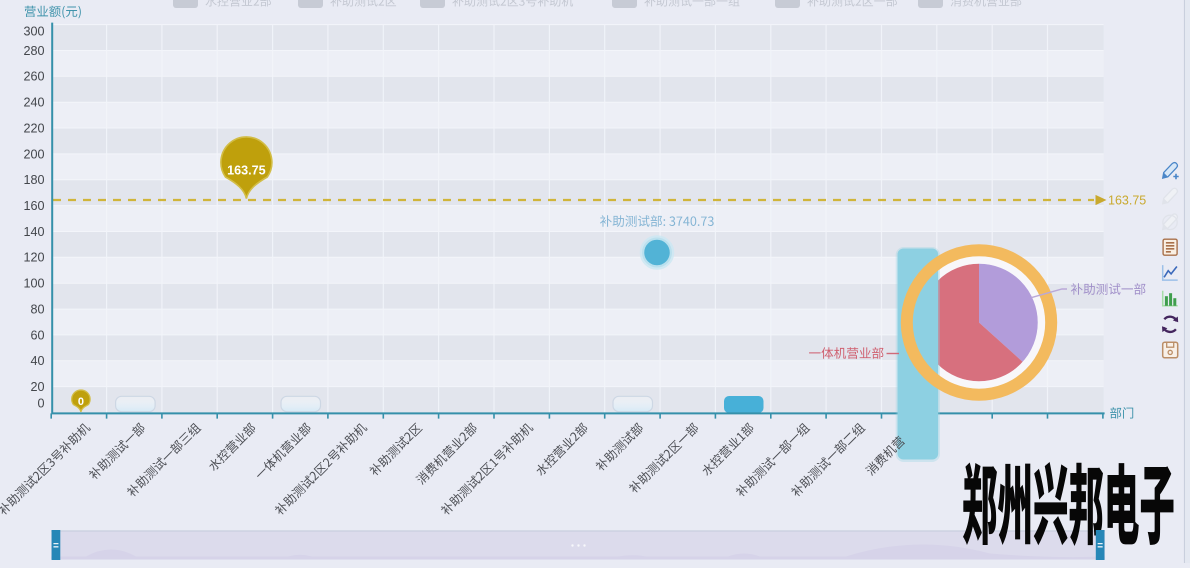  What do you see at coordinates (37, 361) in the screenshot?
I see `svg-text: 40` at bounding box center [37, 361].